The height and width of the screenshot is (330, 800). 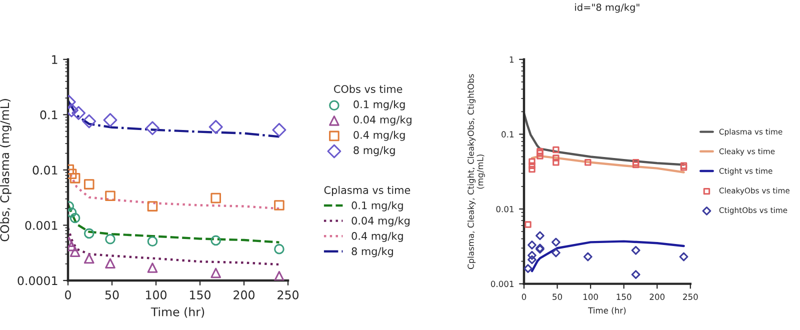 I want to click on legend-title: CObs vs time, so click(x=368, y=88).